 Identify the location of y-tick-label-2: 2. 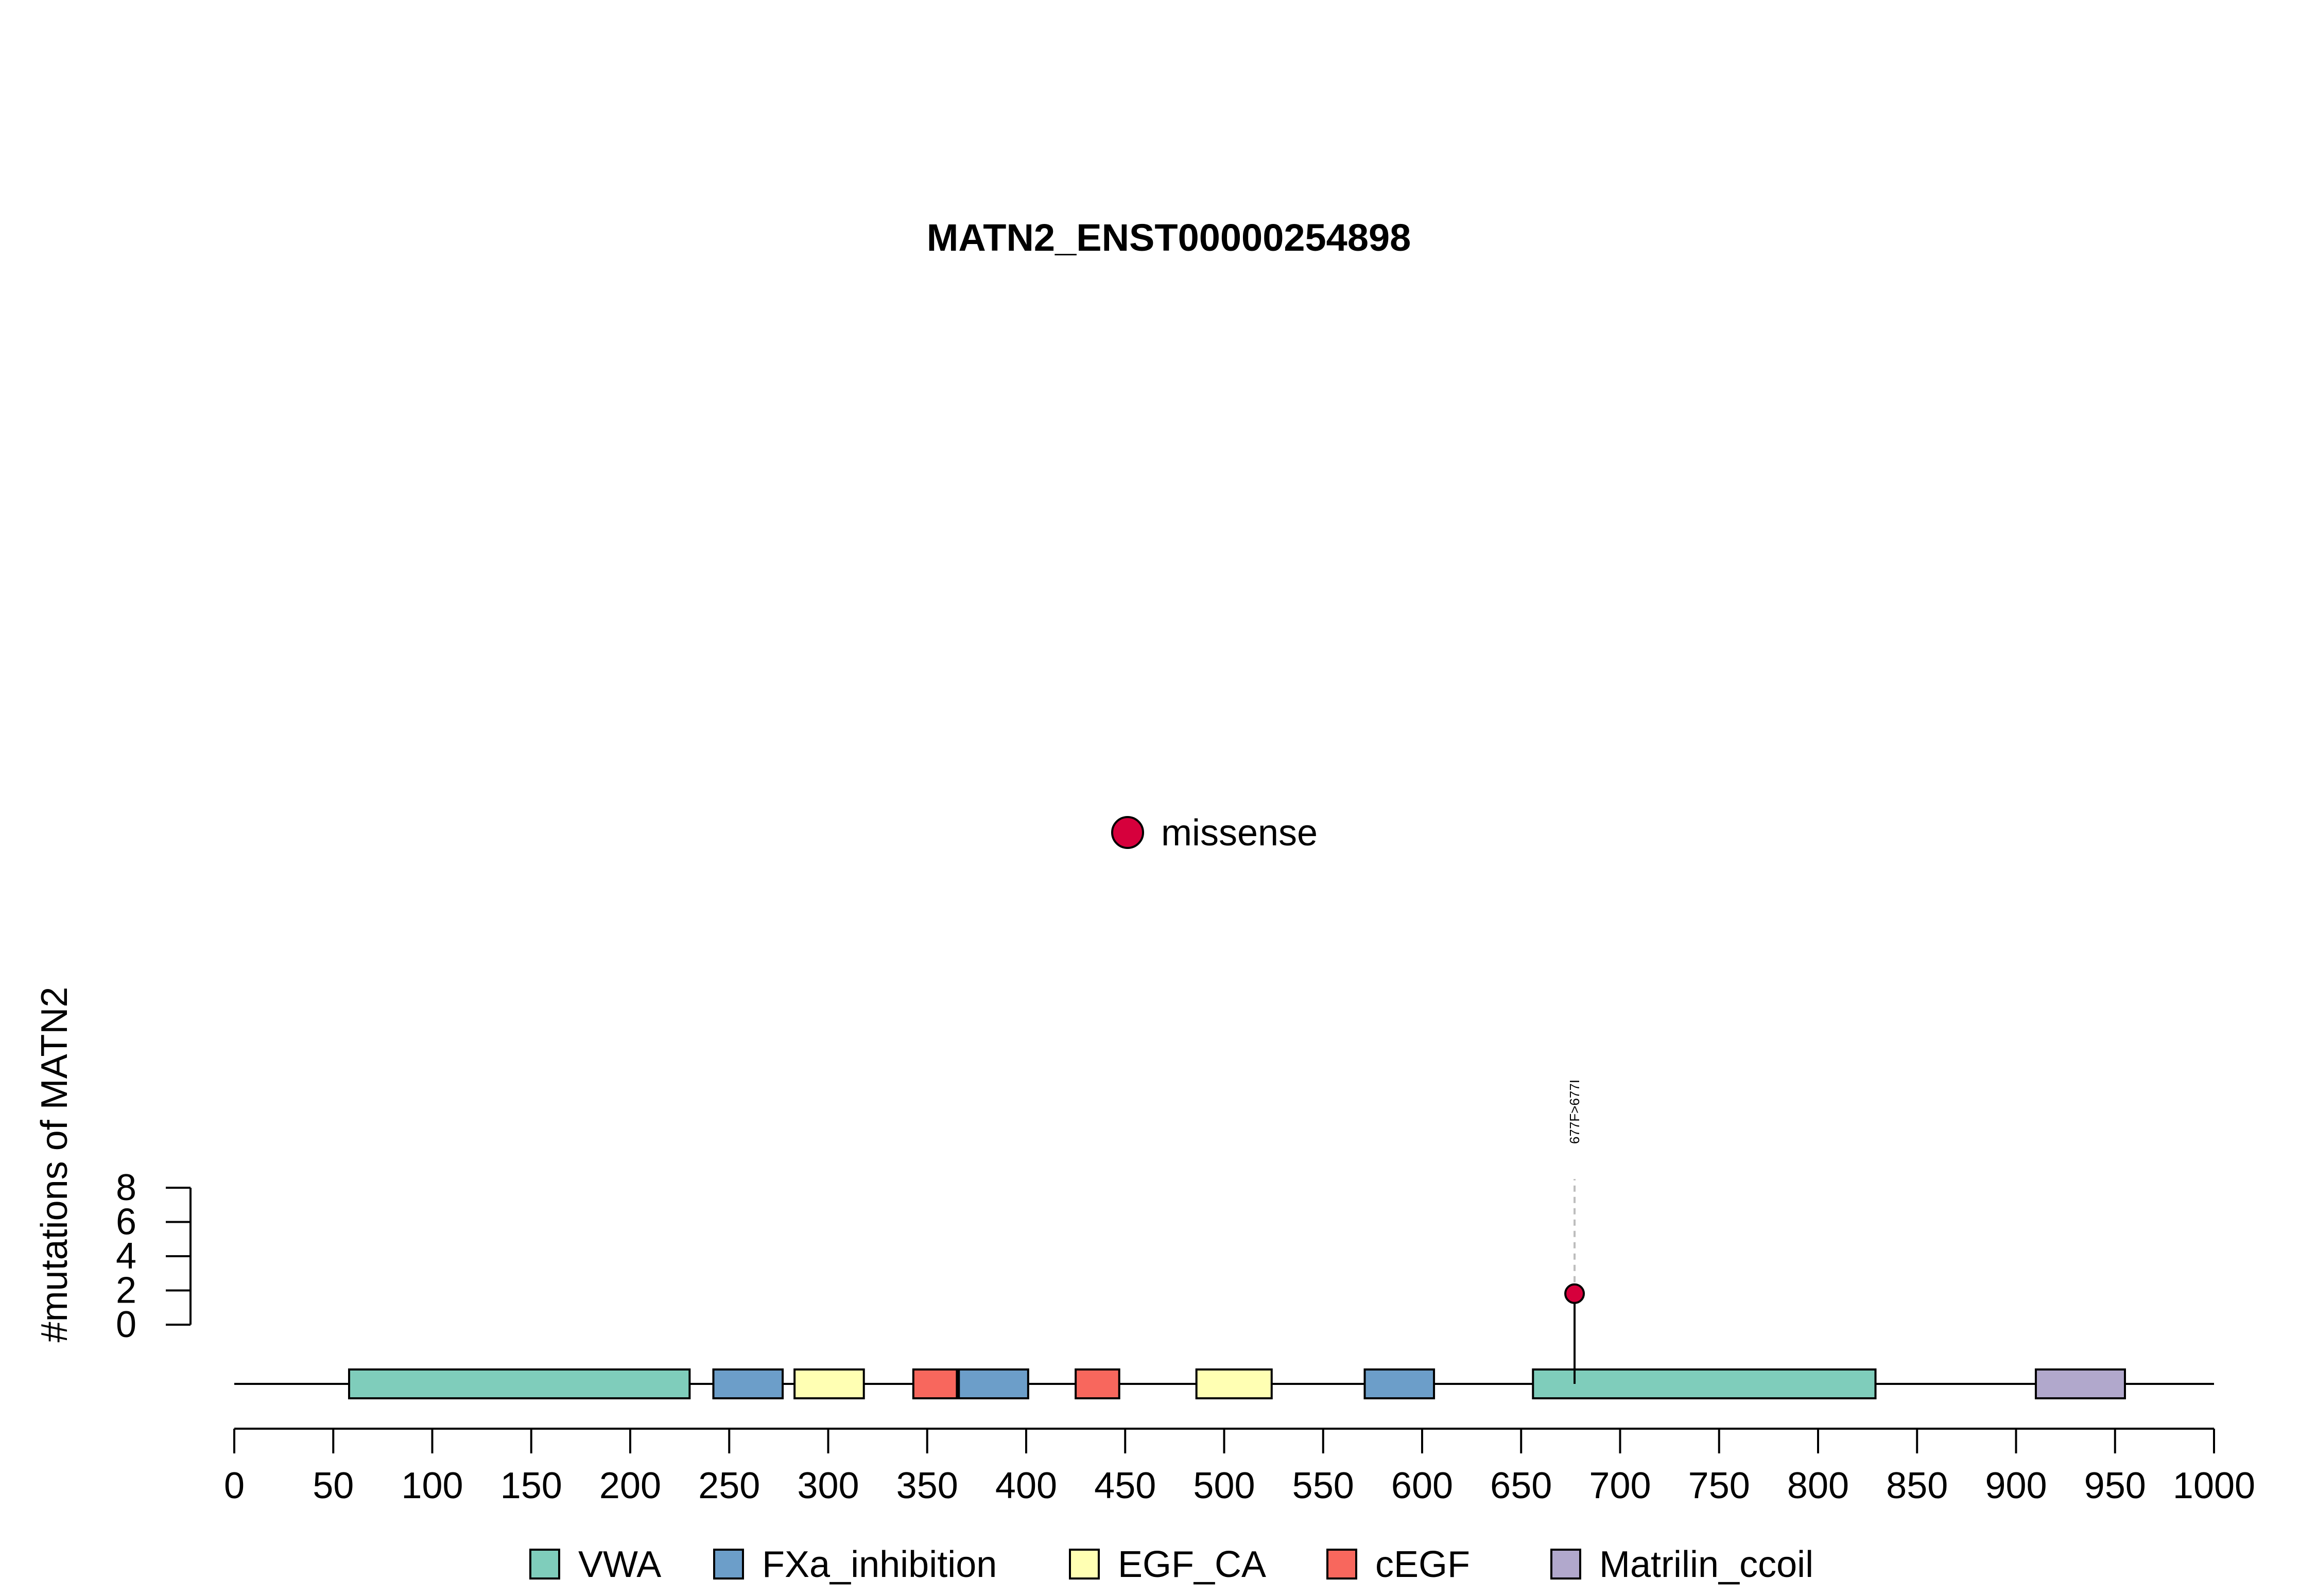
(126, 1290).